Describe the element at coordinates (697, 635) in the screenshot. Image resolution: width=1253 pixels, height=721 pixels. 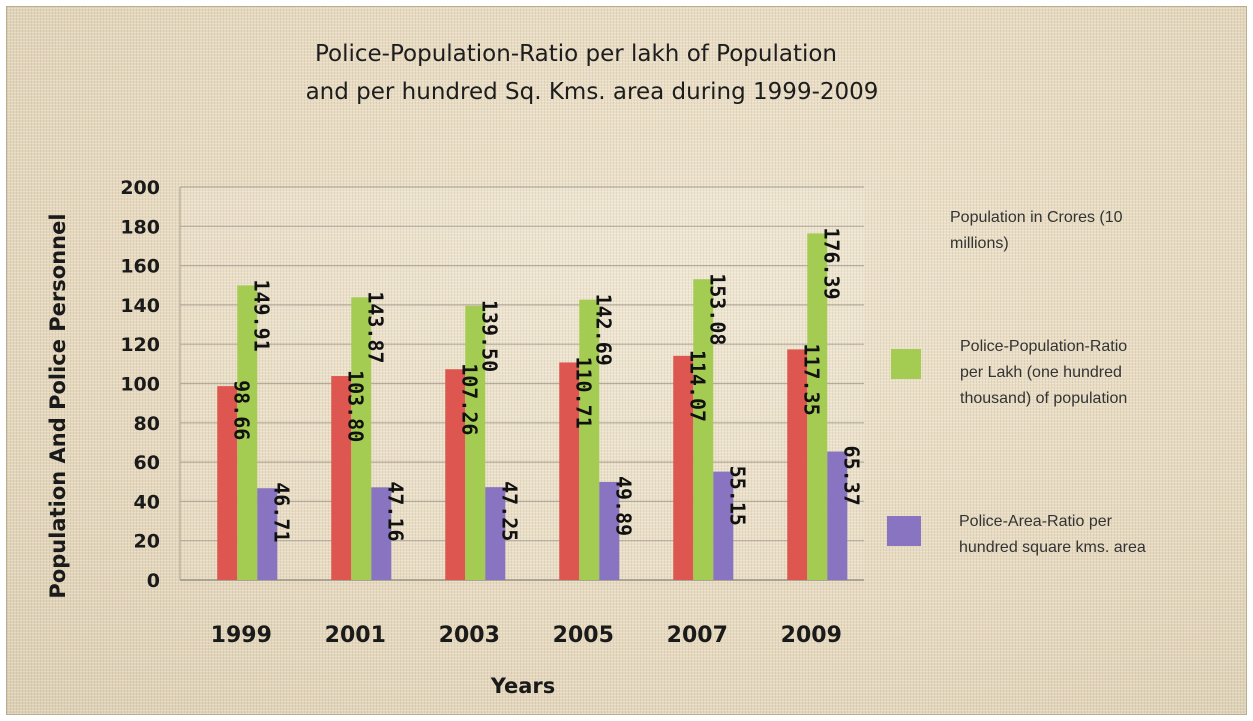
I see `x-tick-label: 2007` at that location.